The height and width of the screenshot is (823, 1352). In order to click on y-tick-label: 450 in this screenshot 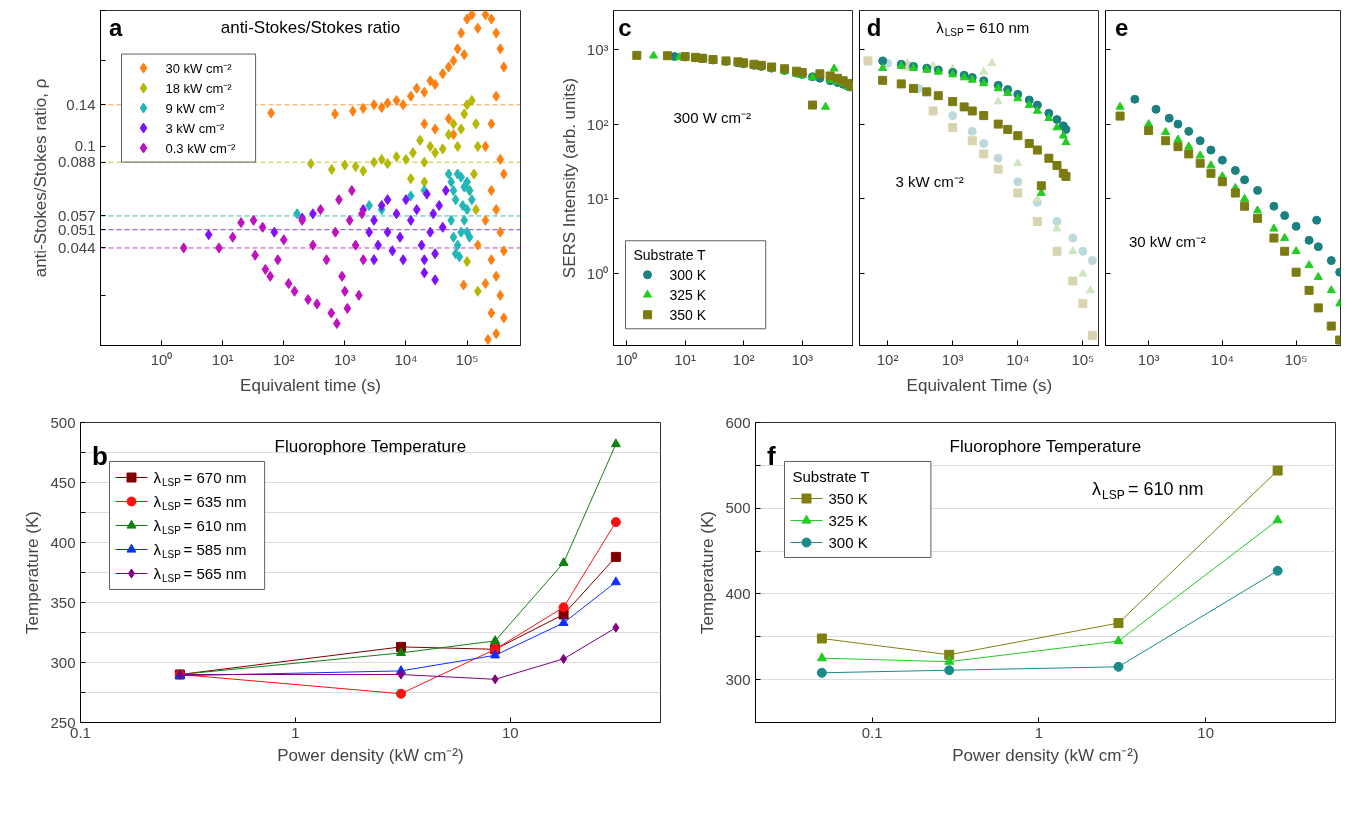, I will do `click(63, 482)`.